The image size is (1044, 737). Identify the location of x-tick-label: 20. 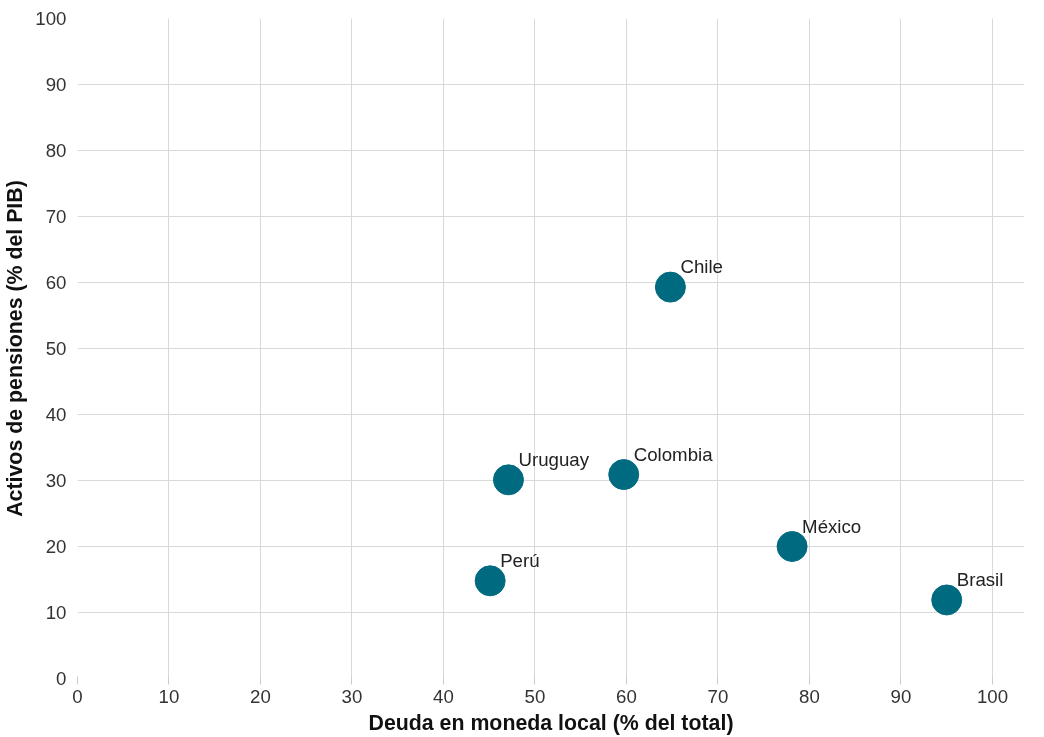
(260, 696).